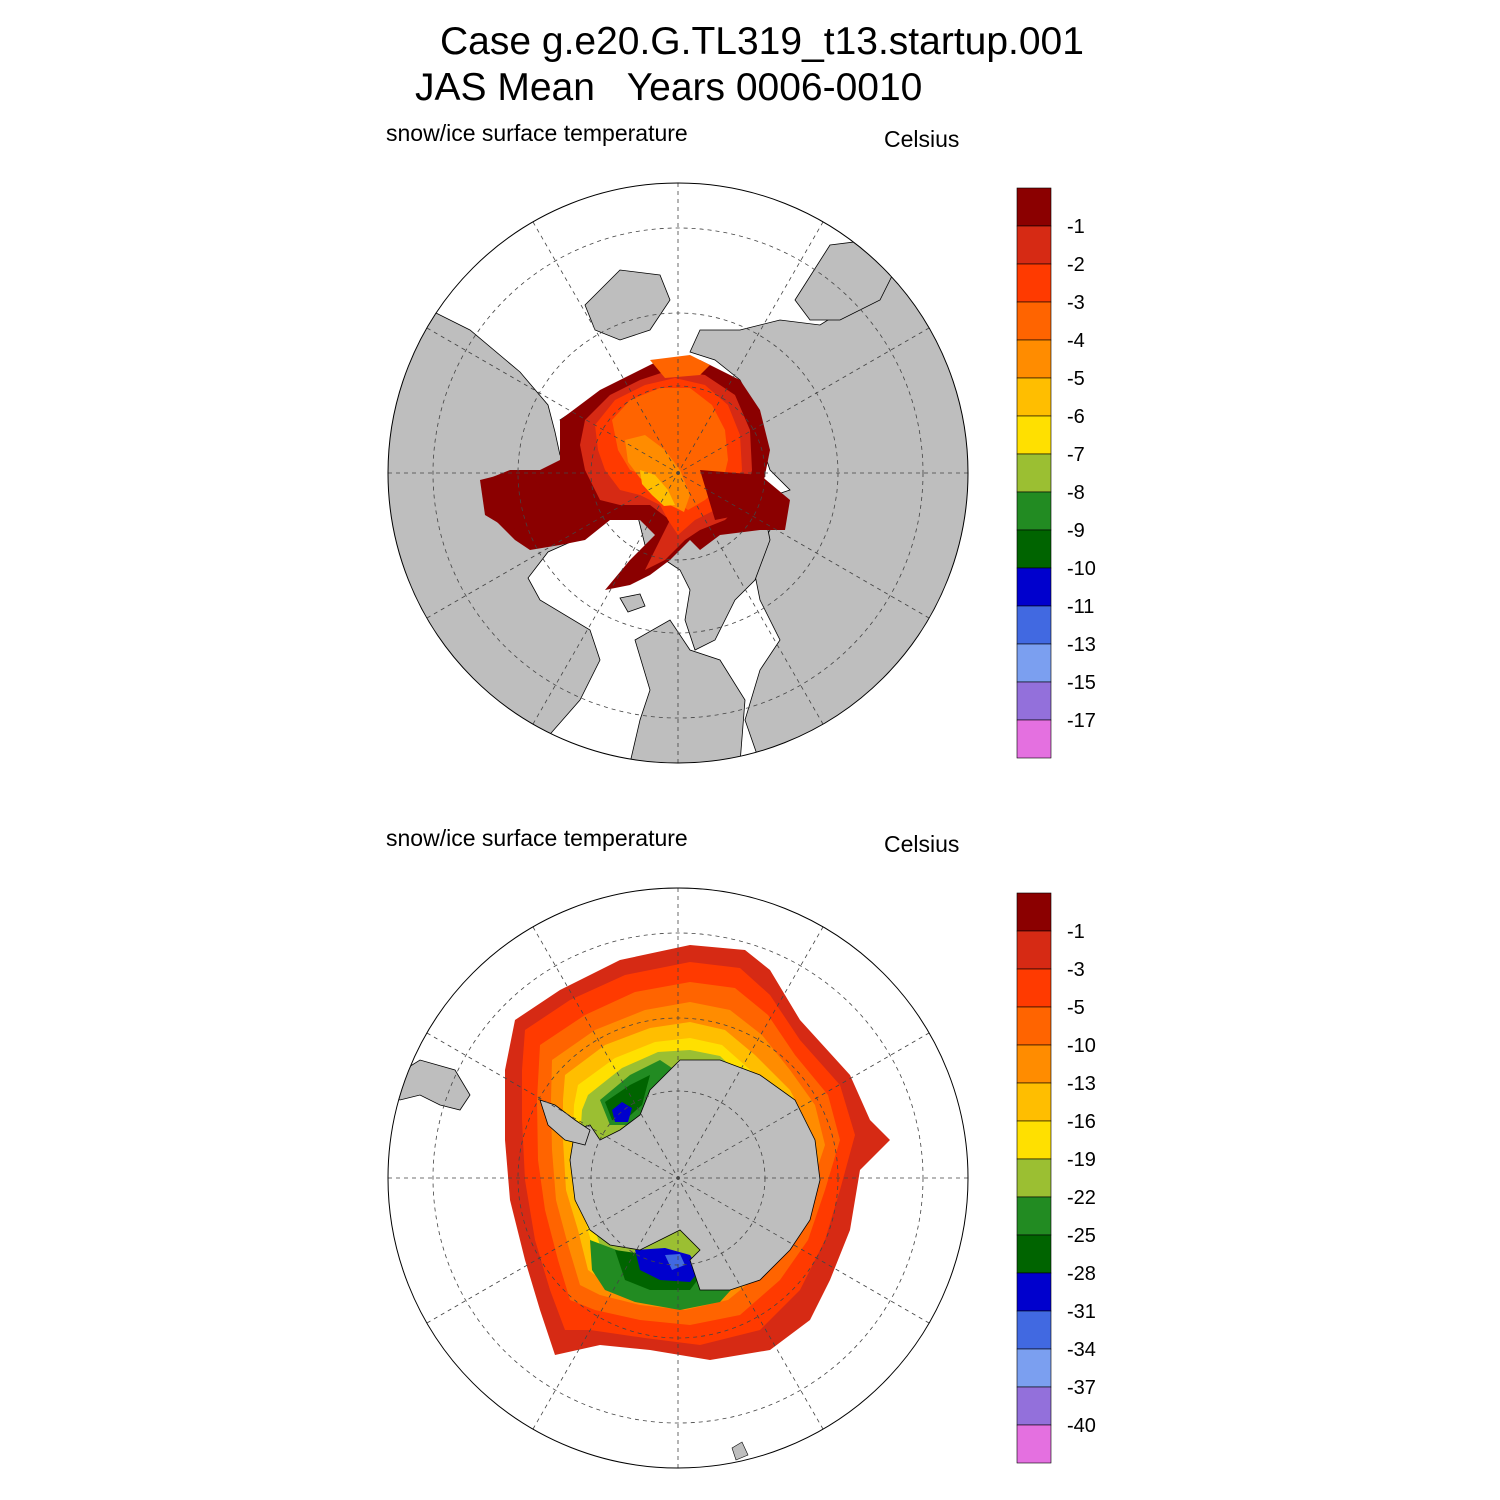 The width and height of the screenshot is (1500, 1500). What do you see at coordinates (1081, 1160) in the screenshot?
I see `sh-colorbar-label: -19` at bounding box center [1081, 1160].